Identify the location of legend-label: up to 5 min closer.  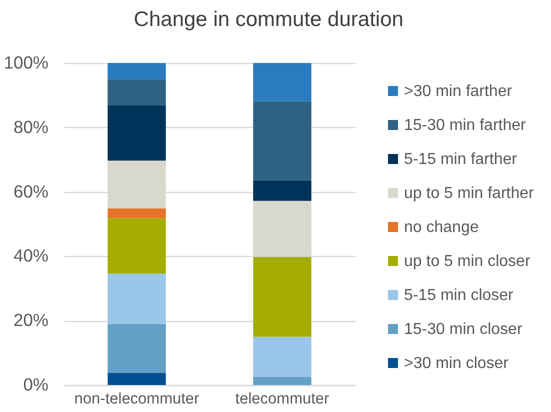
(467, 261).